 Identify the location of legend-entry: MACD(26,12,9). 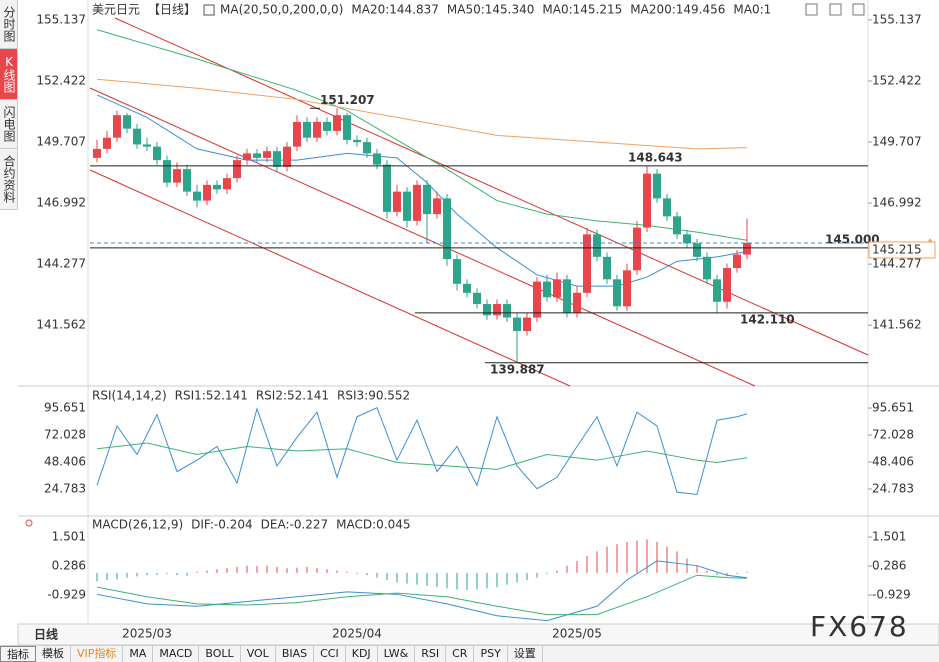
(137, 525).